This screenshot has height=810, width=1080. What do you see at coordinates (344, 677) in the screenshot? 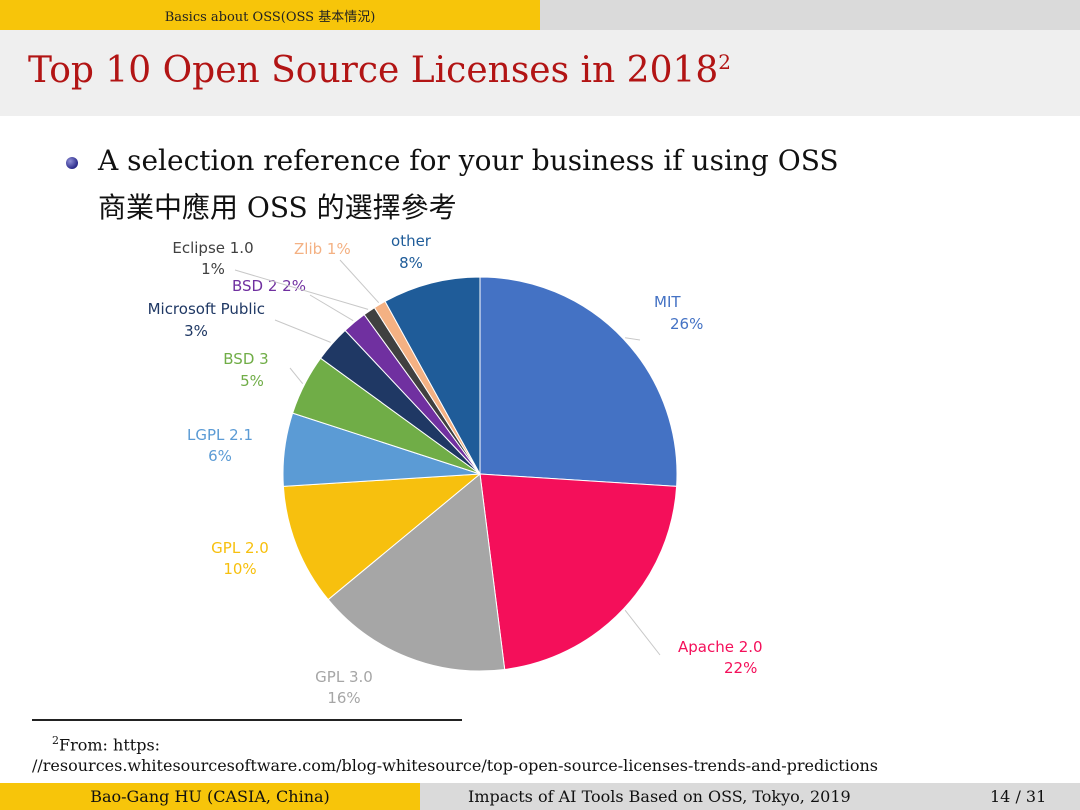
I see `slice-label: GPL 3.0` at bounding box center [344, 677].